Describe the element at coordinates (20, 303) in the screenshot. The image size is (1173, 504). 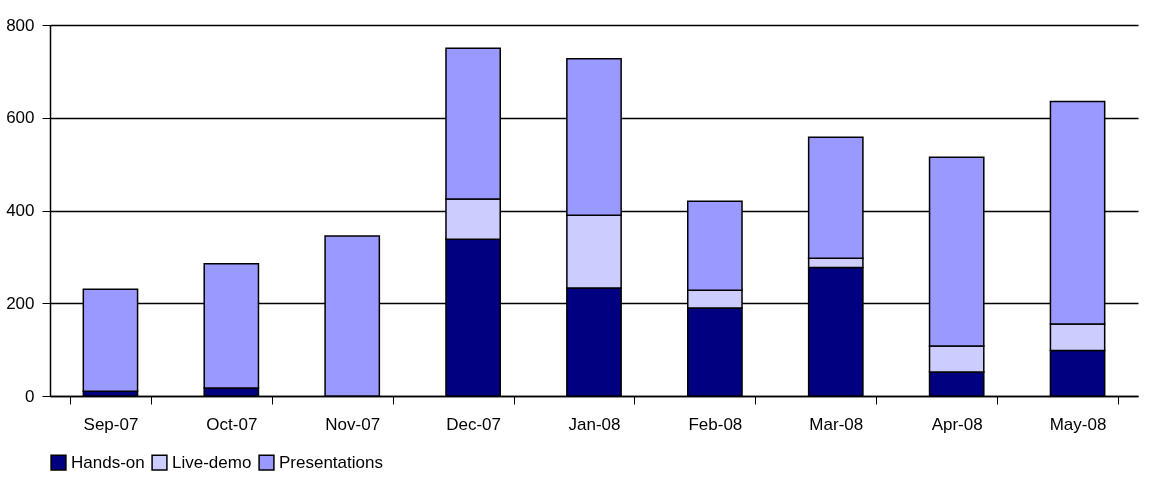
I see `y-tick-label: 200` at that location.